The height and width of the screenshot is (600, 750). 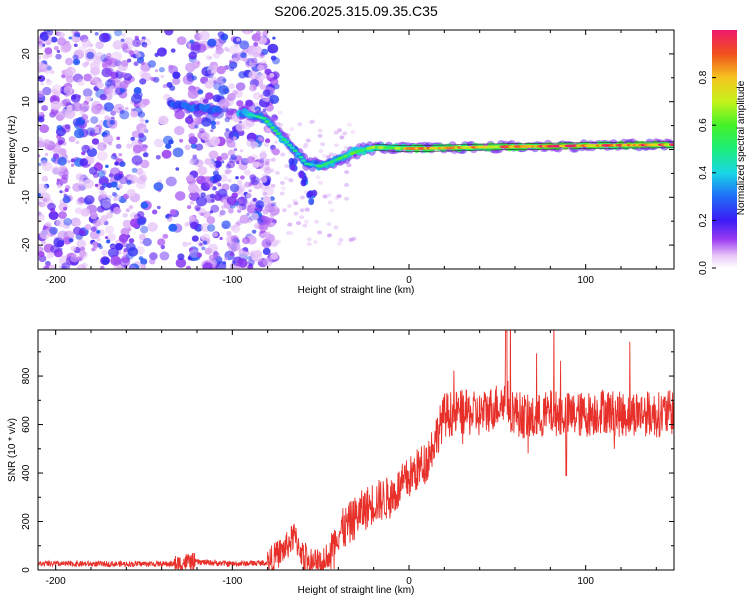 What do you see at coordinates (420, 151) in the screenshot?
I see `spectrogram-ridge` at bounding box center [420, 151].